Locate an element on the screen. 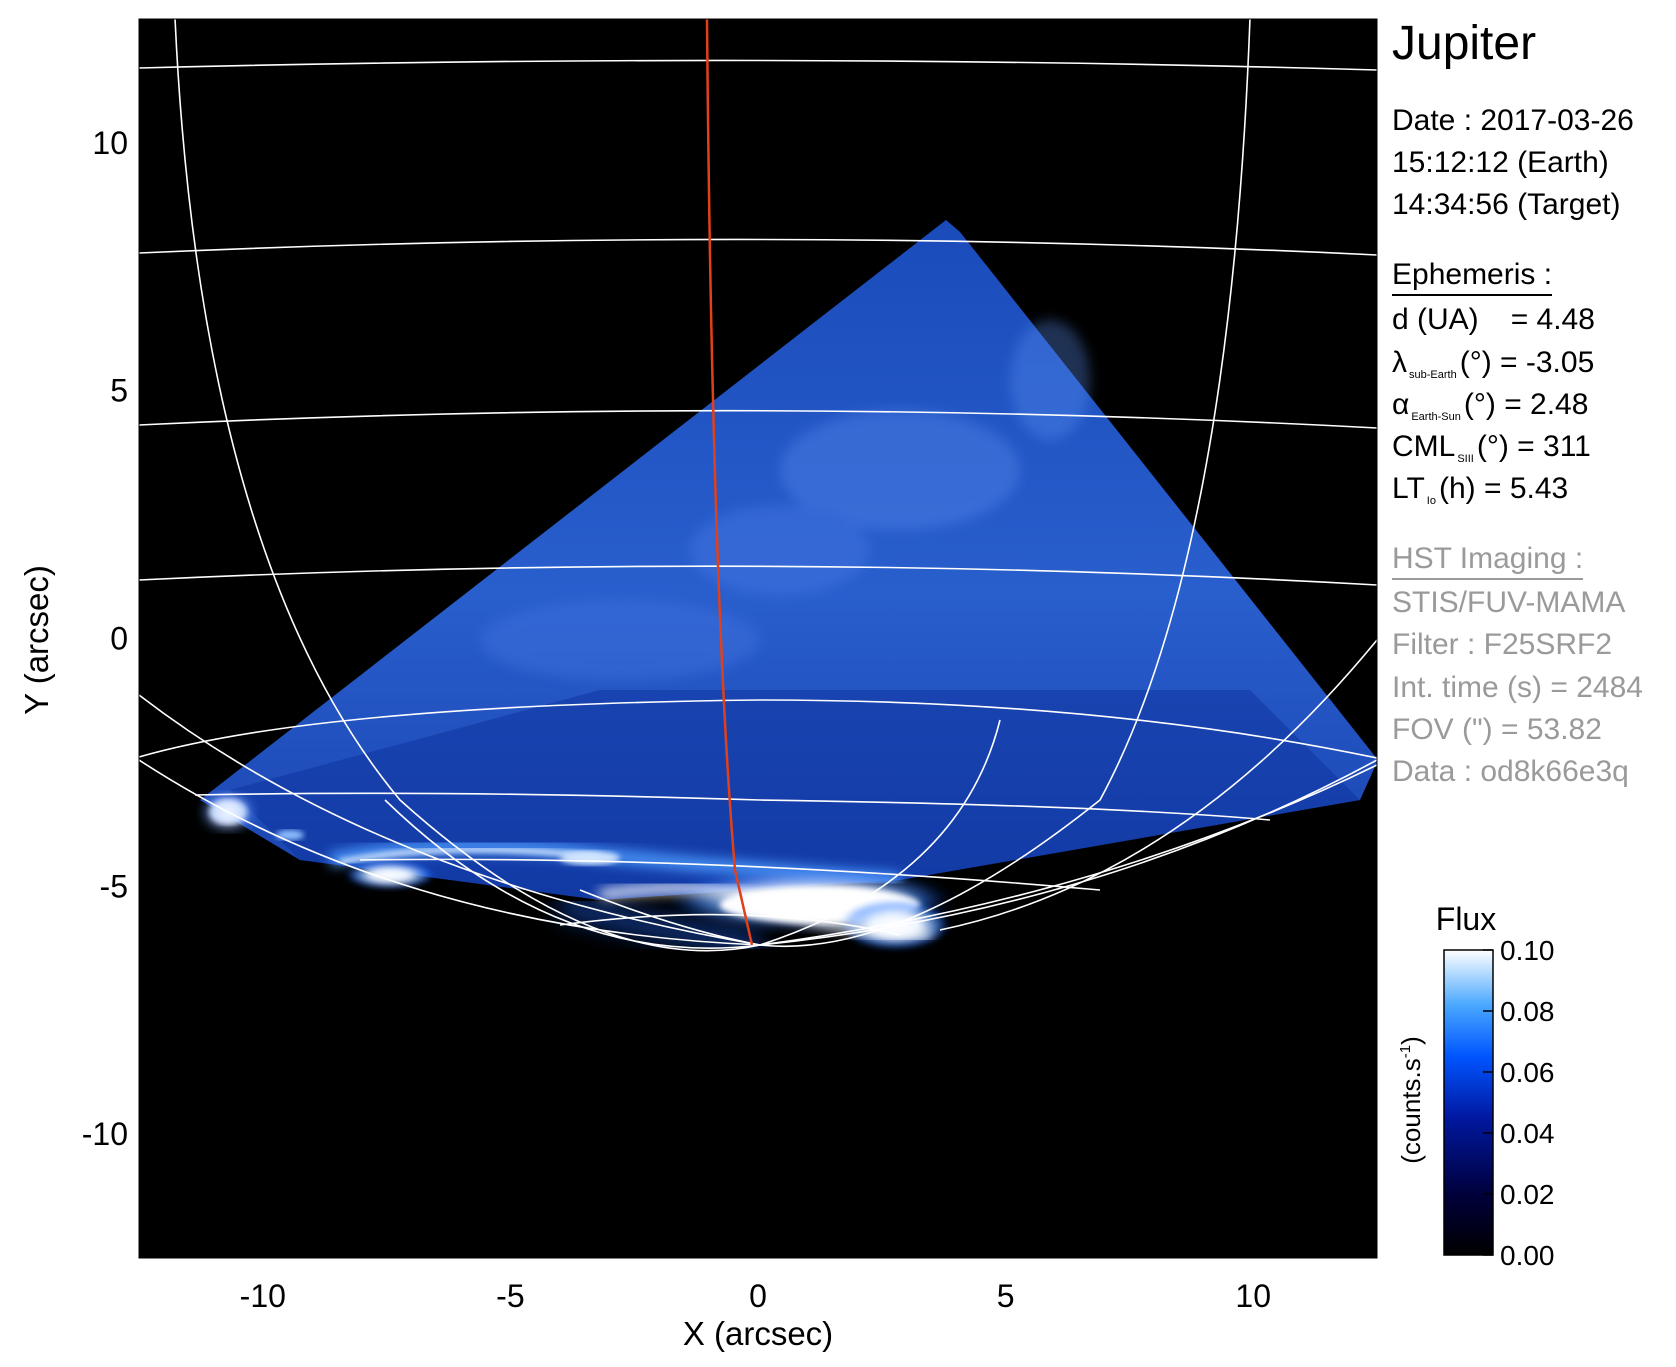 Image resolution: width=1676 pixels, height=1367 pixels. instrument-line: STIS/FUV-MAMA is located at coordinates (1509, 602).